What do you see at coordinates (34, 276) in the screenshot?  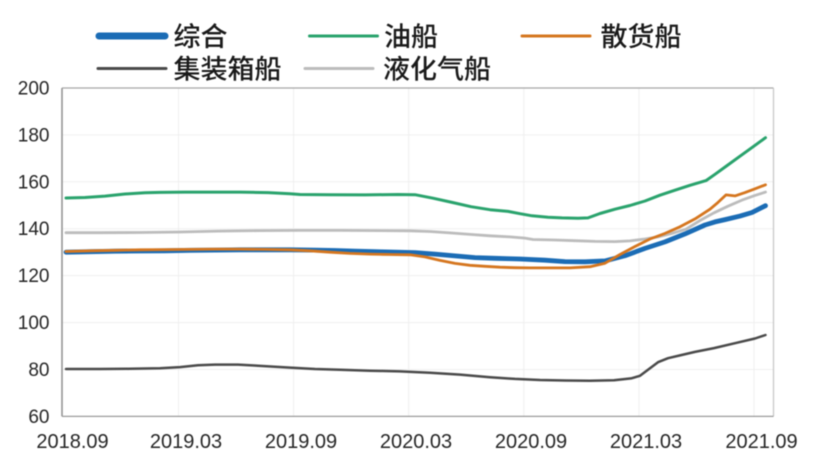 I see `svg-text: 120` at bounding box center [34, 276].